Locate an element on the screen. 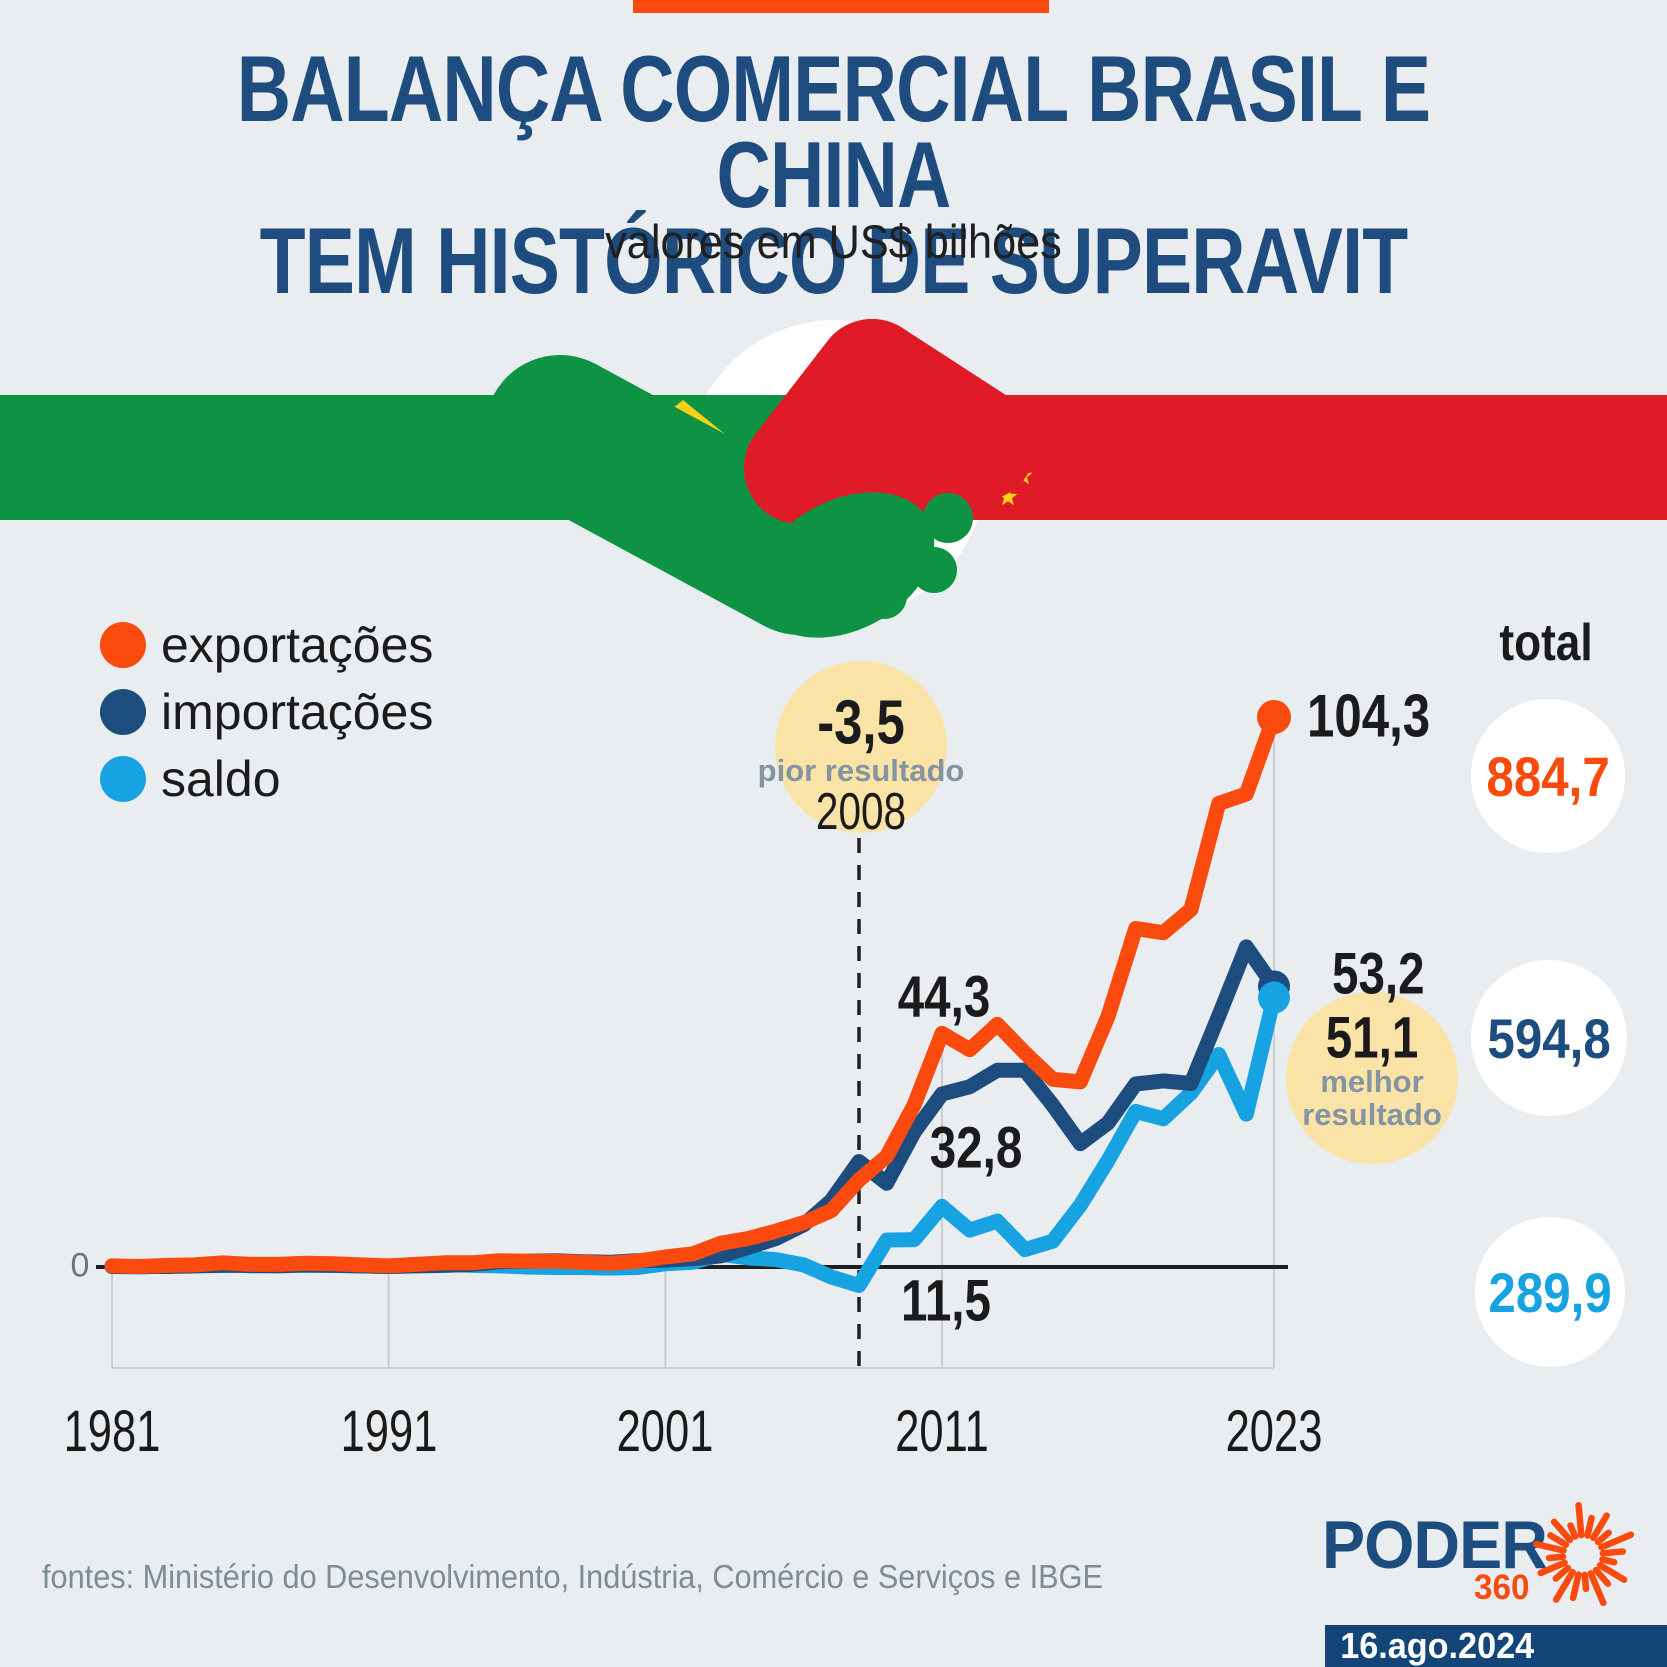 This screenshot has height=1667, width=1667. date-badge: 16.ago.2024 is located at coordinates (1496, 1646).